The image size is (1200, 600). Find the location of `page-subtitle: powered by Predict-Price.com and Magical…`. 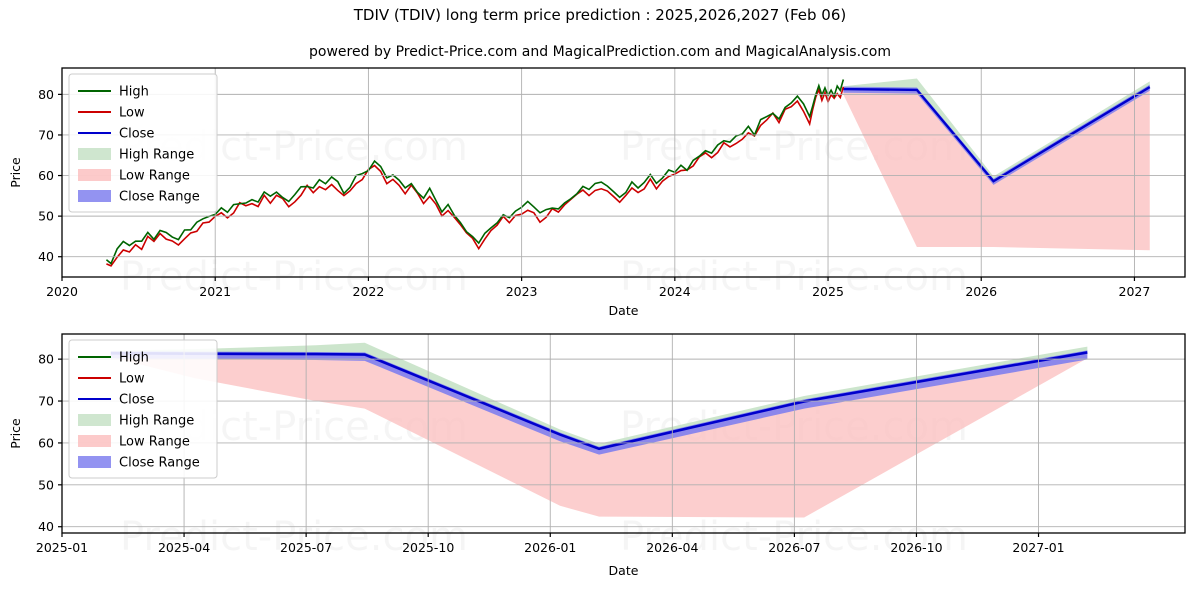

page-subtitle: powered by Predict-Price.com and Magical… is located at coordinates (600, 52).